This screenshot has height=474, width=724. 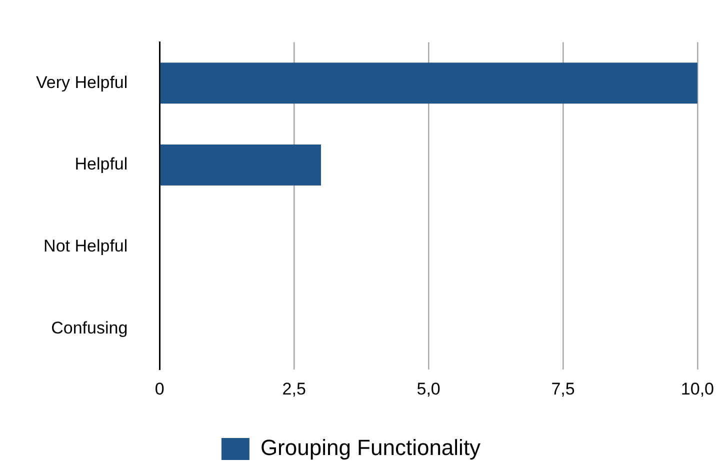 I want to click on x-tick-label: 0, so click(x=159, y=388).